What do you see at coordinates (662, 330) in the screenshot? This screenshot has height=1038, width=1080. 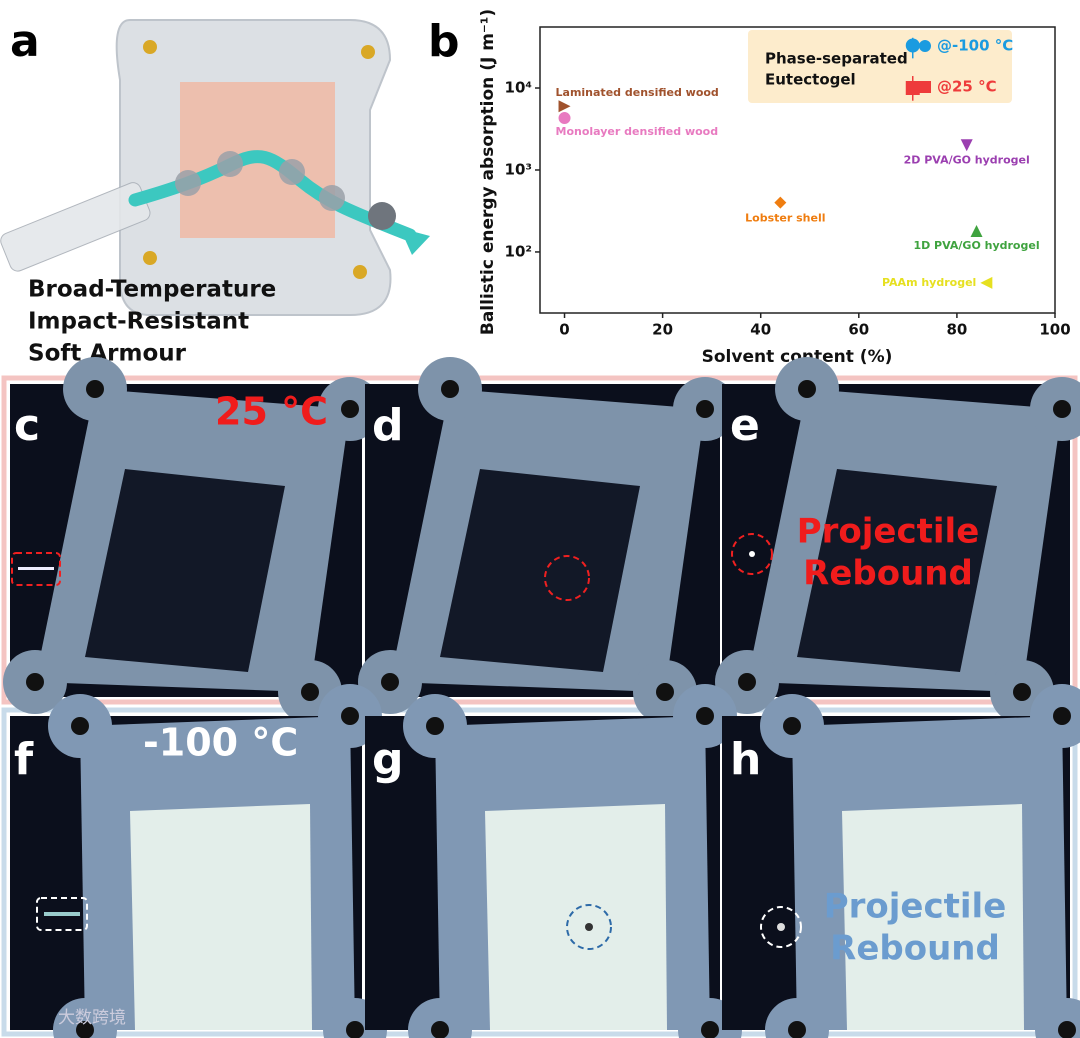 I see `x-tick-label: 20` at bounding box center [662, 330].